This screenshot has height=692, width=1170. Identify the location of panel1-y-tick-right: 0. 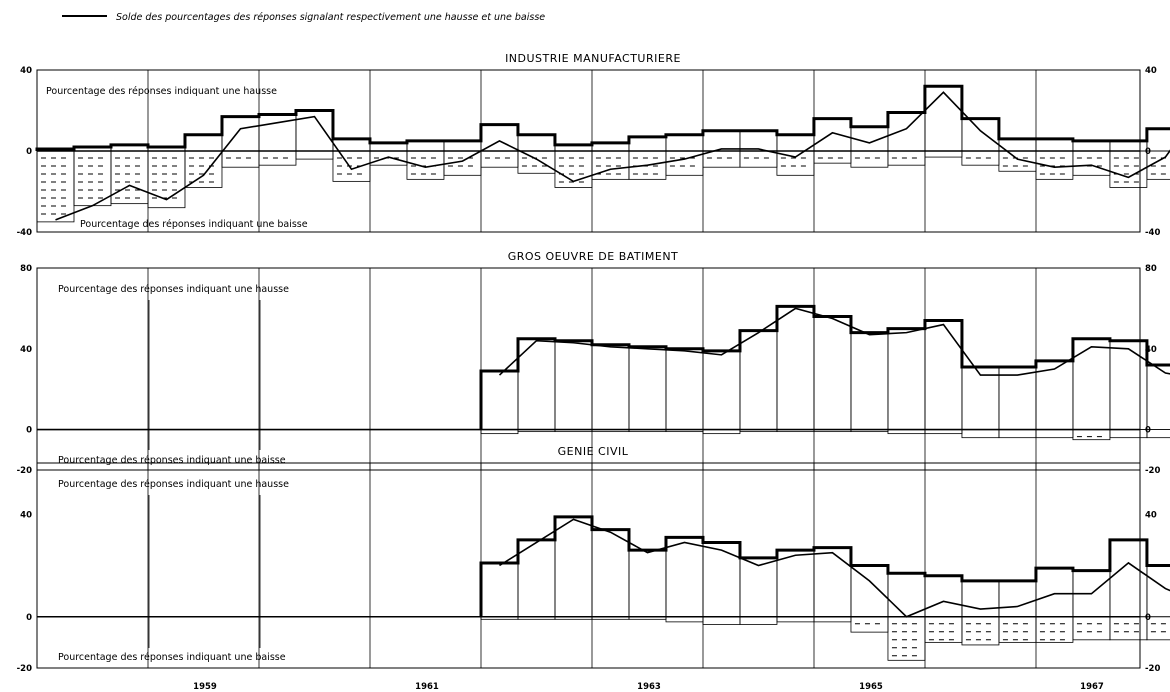
(1148, 152).